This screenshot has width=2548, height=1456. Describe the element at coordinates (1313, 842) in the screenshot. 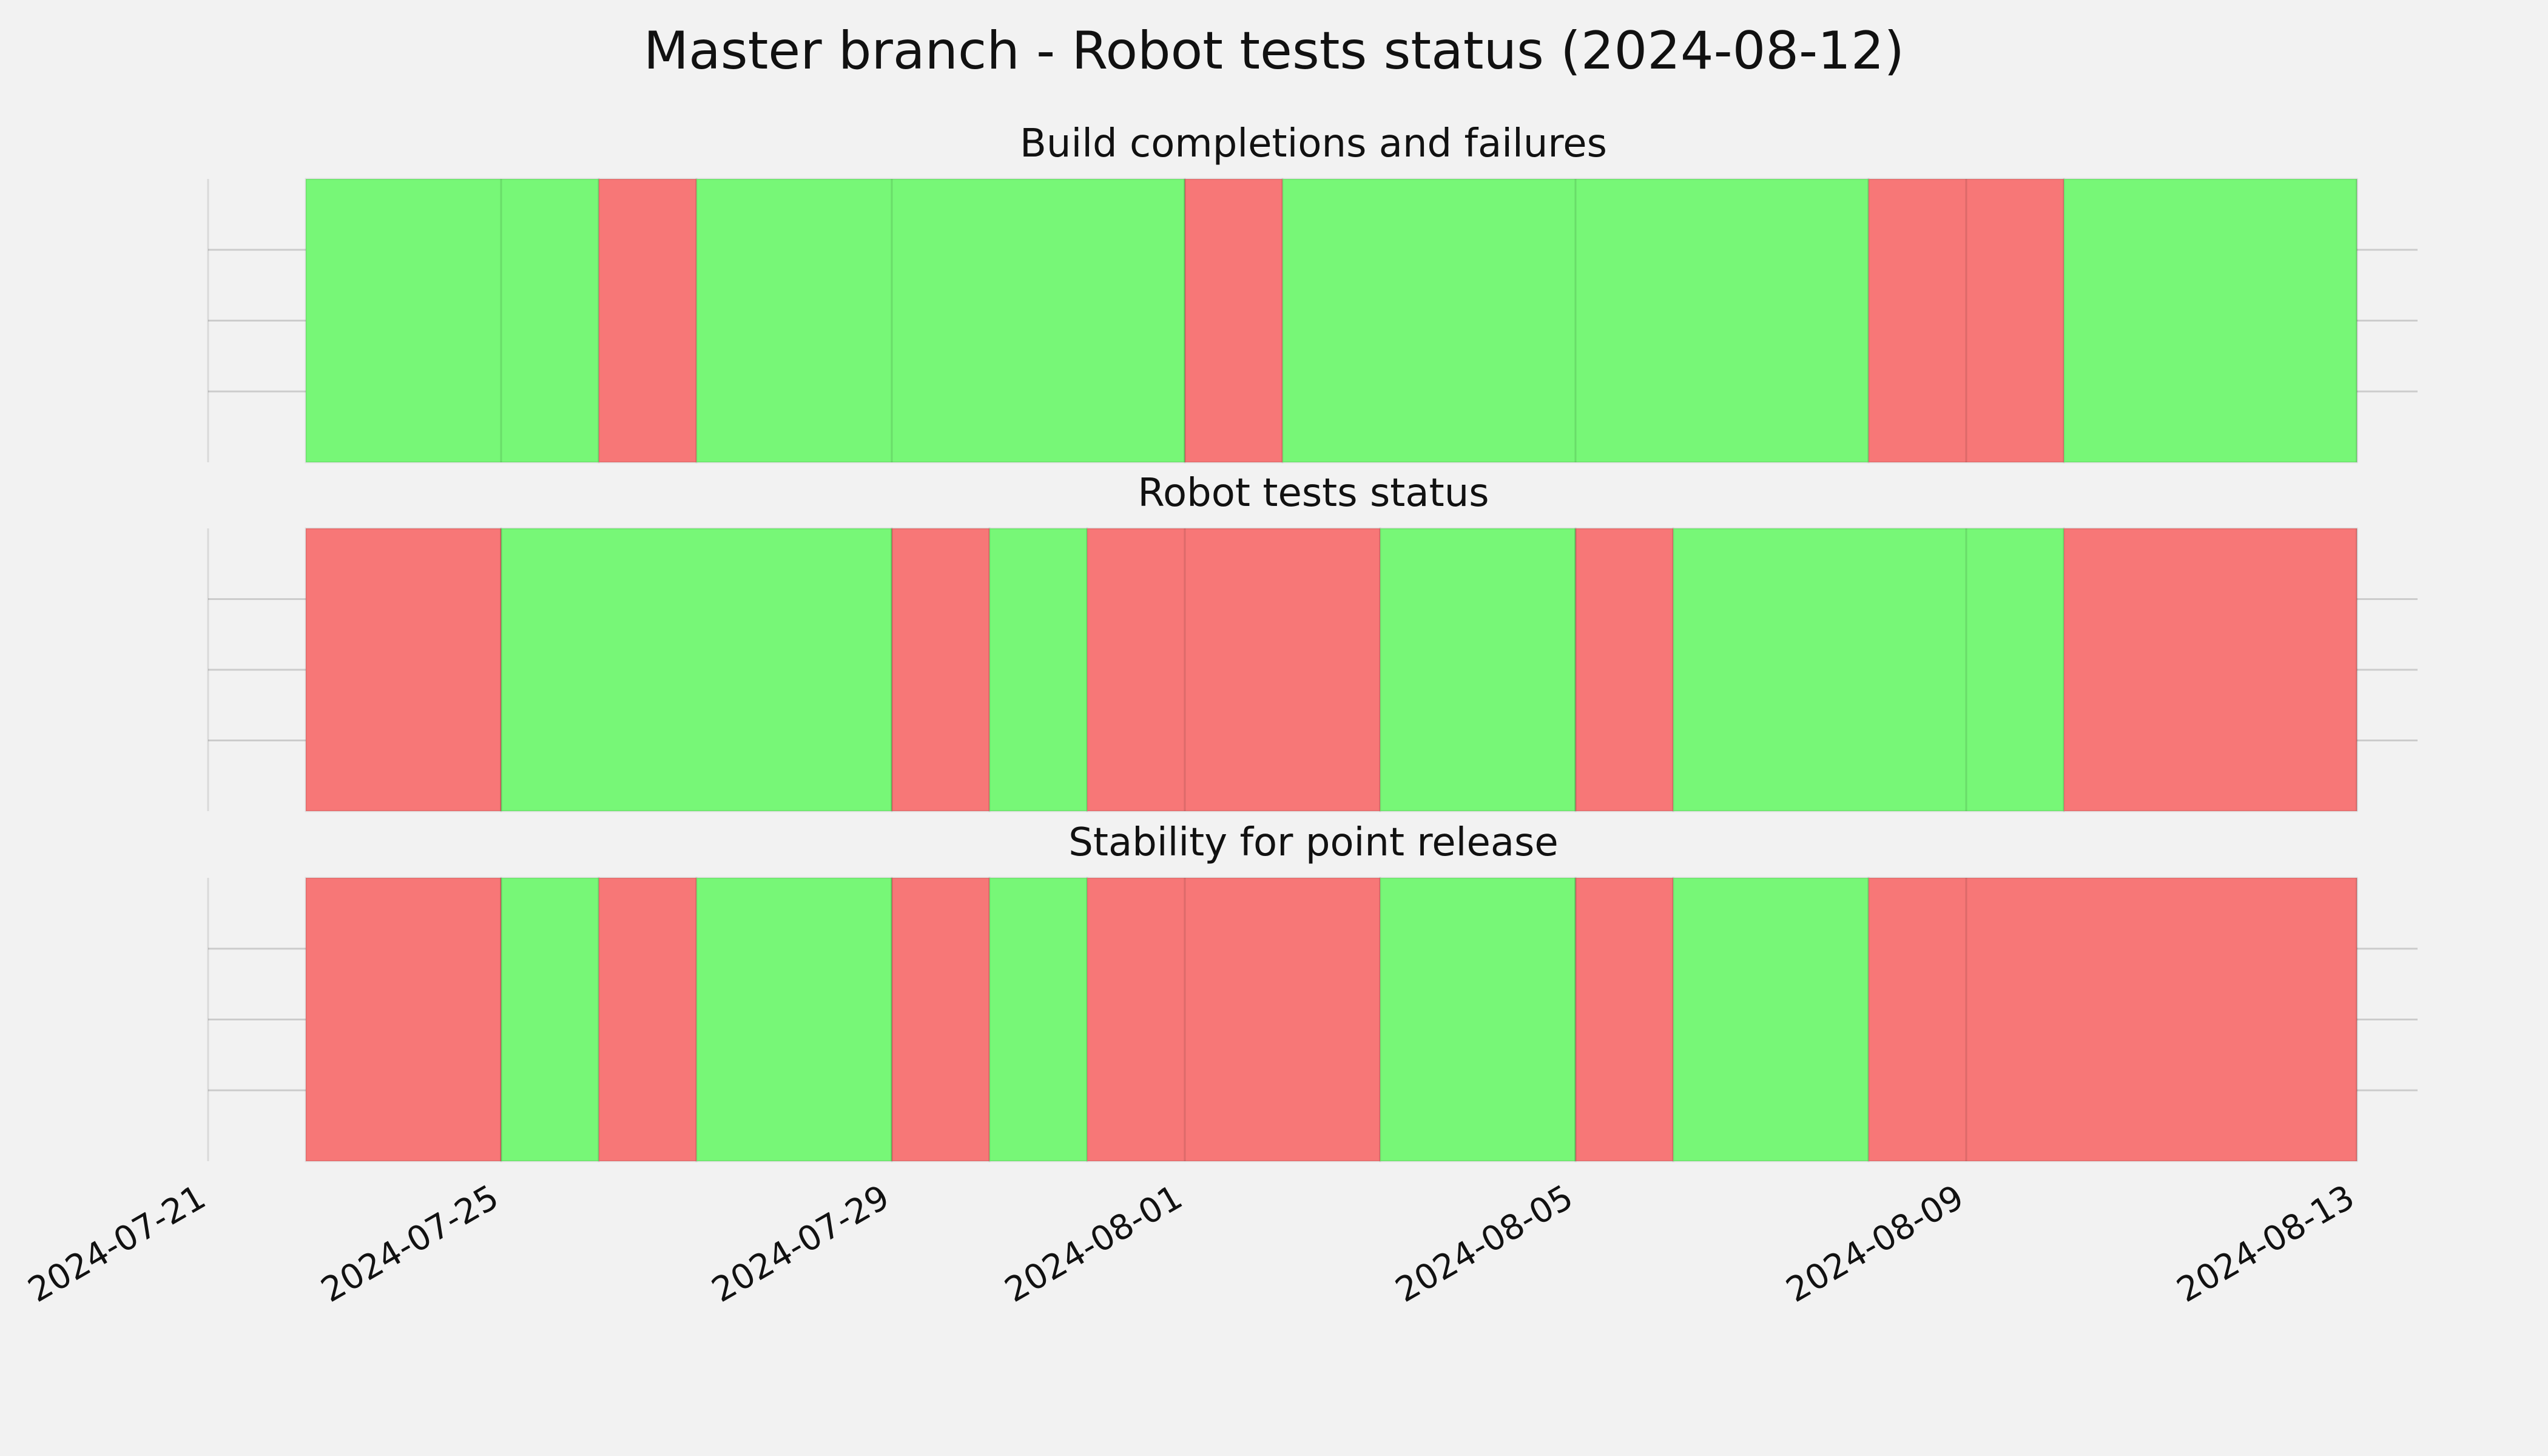

I see `panel-subtitle: Stability for point release` at that location.